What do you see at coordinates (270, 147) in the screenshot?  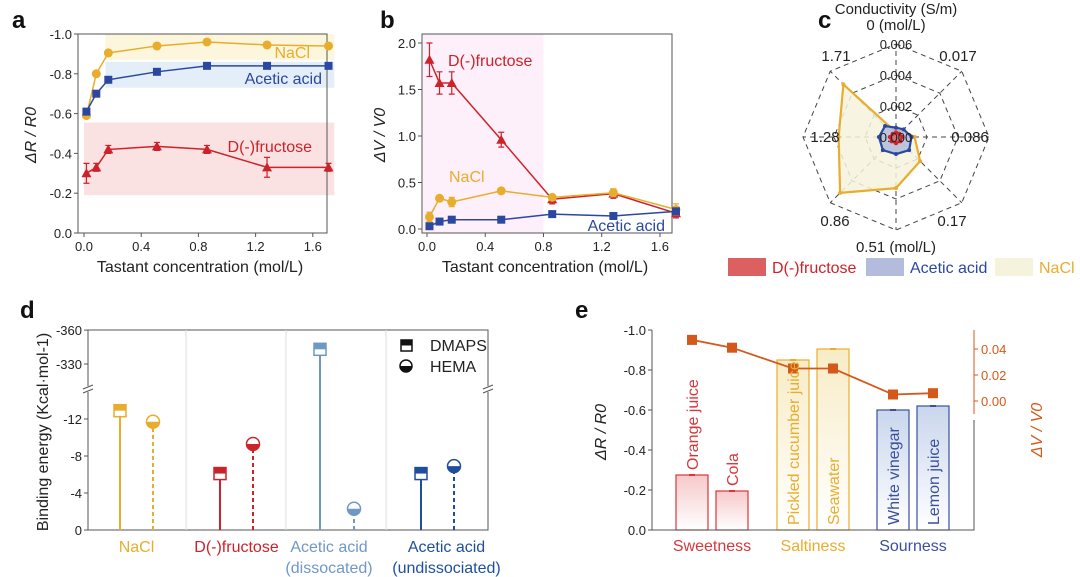 I see `label-fructose: D(-)fructose` at bounding box center [270, 147].